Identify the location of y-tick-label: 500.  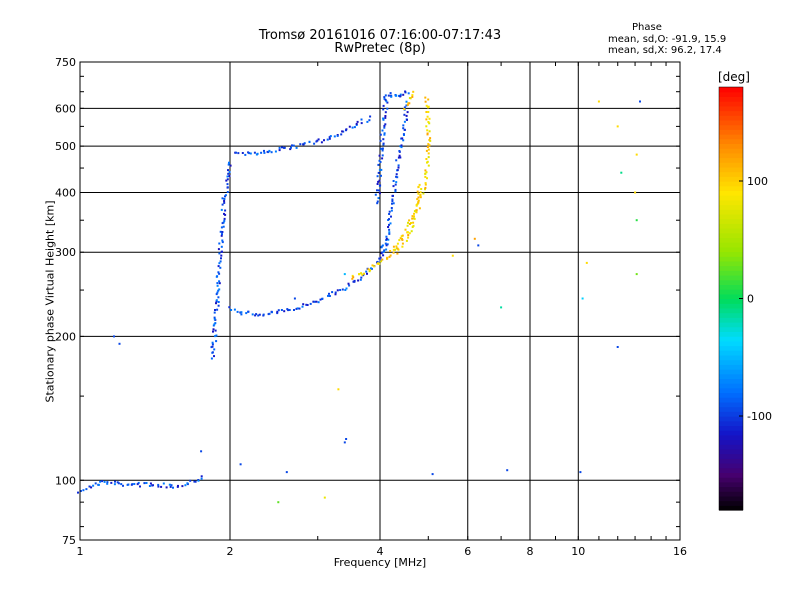
(65, 146).